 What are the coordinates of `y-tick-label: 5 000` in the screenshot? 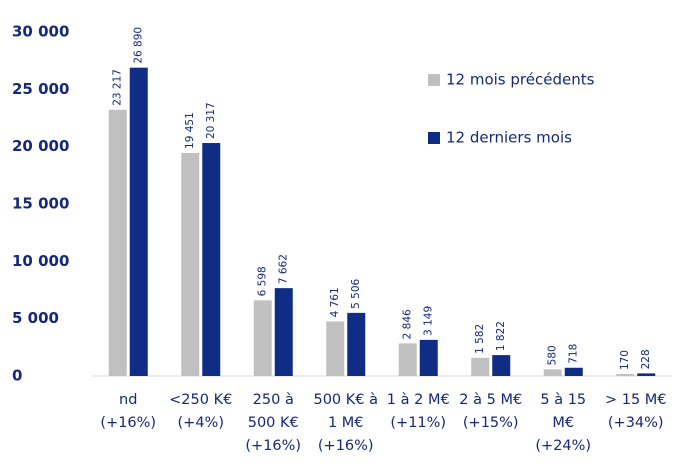 It's located at (35, 318).